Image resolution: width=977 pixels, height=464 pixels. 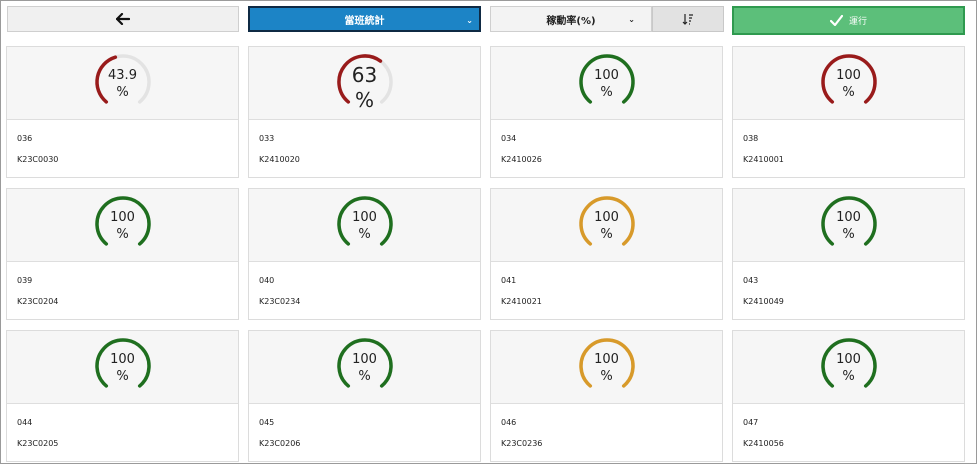 What do you see at coordinates (751, 422) in the screenshot?
I see `machine-id: 047` at bounding box center [751, 422].